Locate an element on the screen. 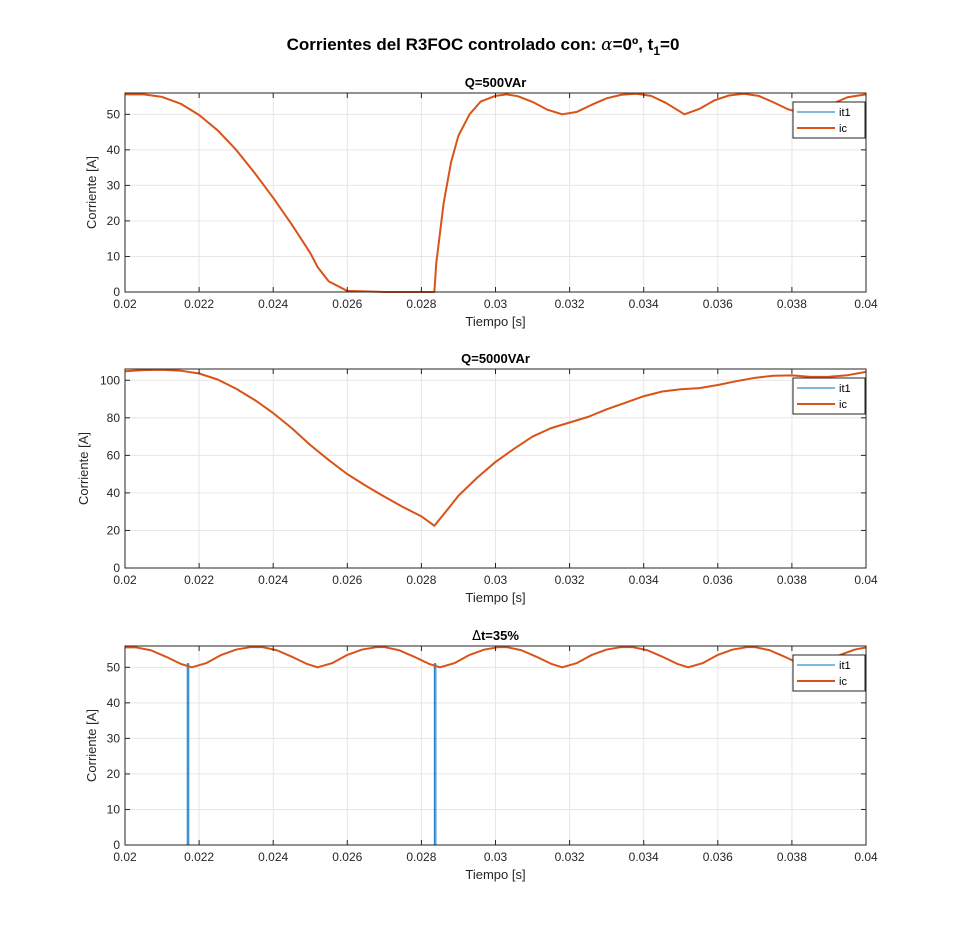 The height and width of the screenshot is (946, 958). figure-title-part: =0 is located at coordinates (669, 44).